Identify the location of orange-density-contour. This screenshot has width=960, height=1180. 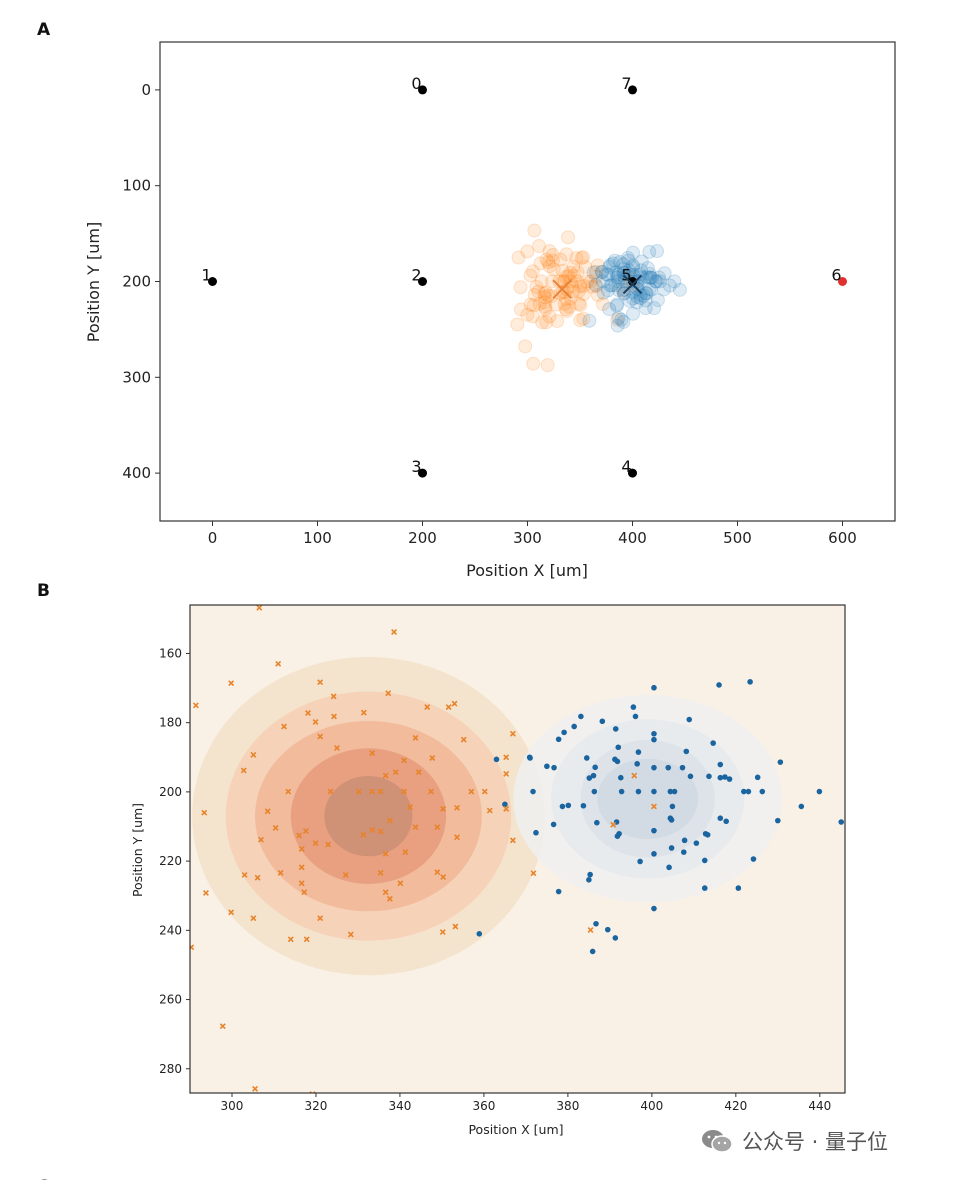
(368, 816).